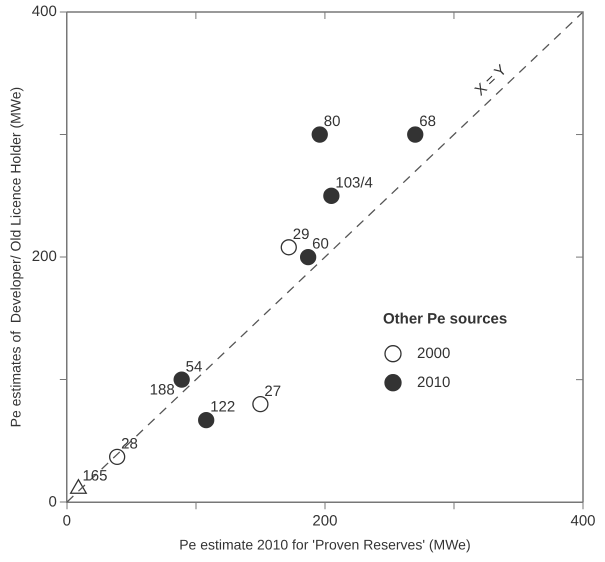  I want to click on x-tick-label: 200, so click(325, 521).